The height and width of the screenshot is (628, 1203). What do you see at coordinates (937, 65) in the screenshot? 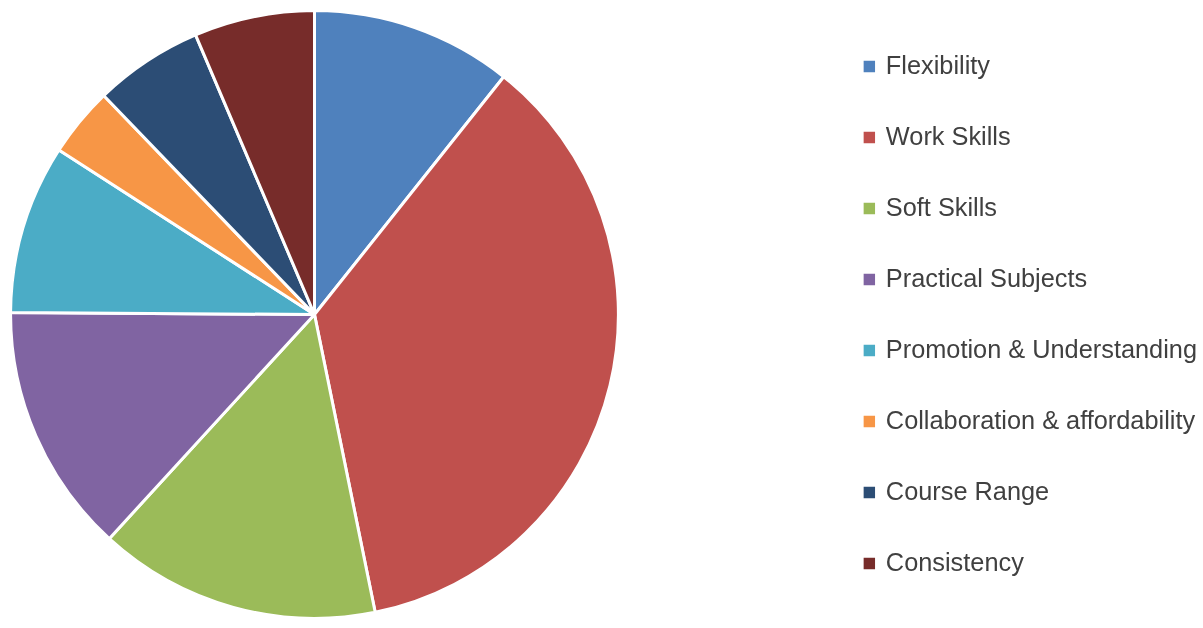
I see `legend-label: Flexibility` at bounding box center [937, 65].